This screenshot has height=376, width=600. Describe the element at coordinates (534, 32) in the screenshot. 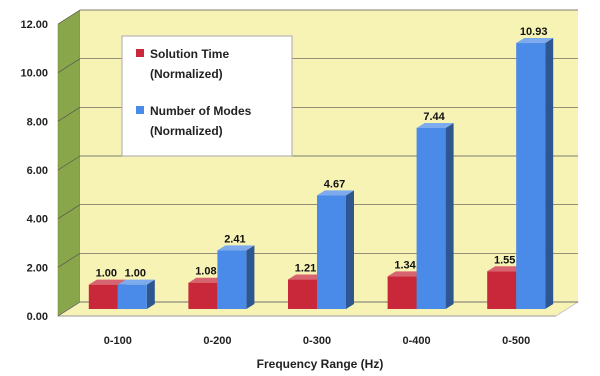

I see `data-label-number-of-modes-0-500: 10.93` at that location.